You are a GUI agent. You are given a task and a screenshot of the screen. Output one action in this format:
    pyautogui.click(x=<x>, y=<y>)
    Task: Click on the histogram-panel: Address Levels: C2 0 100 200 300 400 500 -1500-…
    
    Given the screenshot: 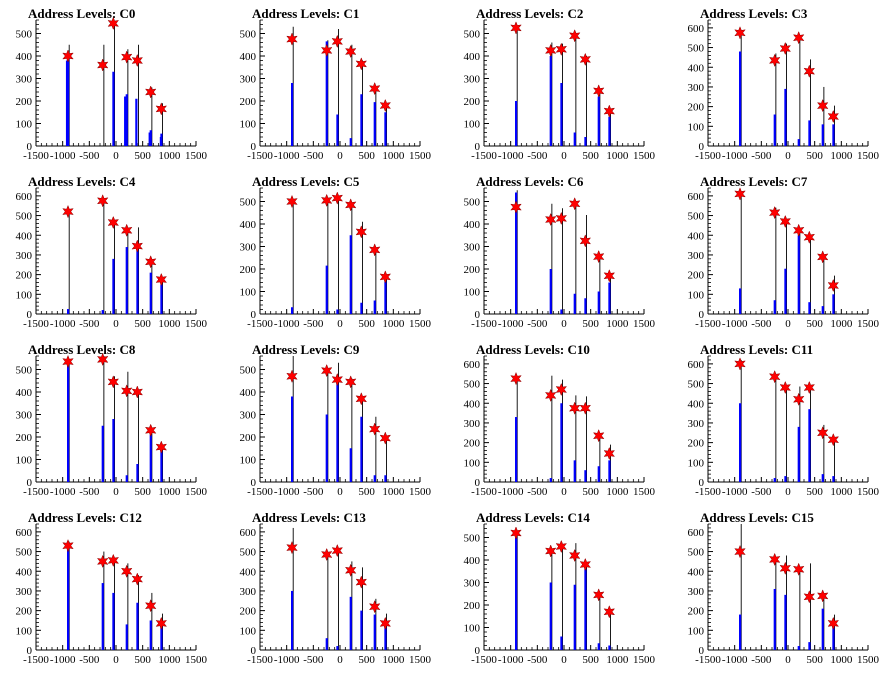 What is the action you would take?
    pyautogui.click(x=560, y=84)
    